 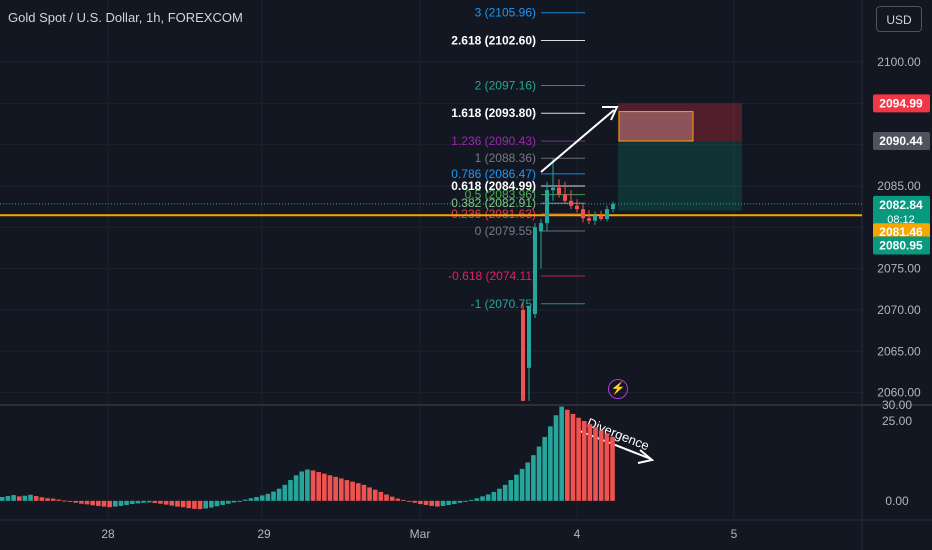 I want to click on time-tick: 4, so click(x=577, y=534).